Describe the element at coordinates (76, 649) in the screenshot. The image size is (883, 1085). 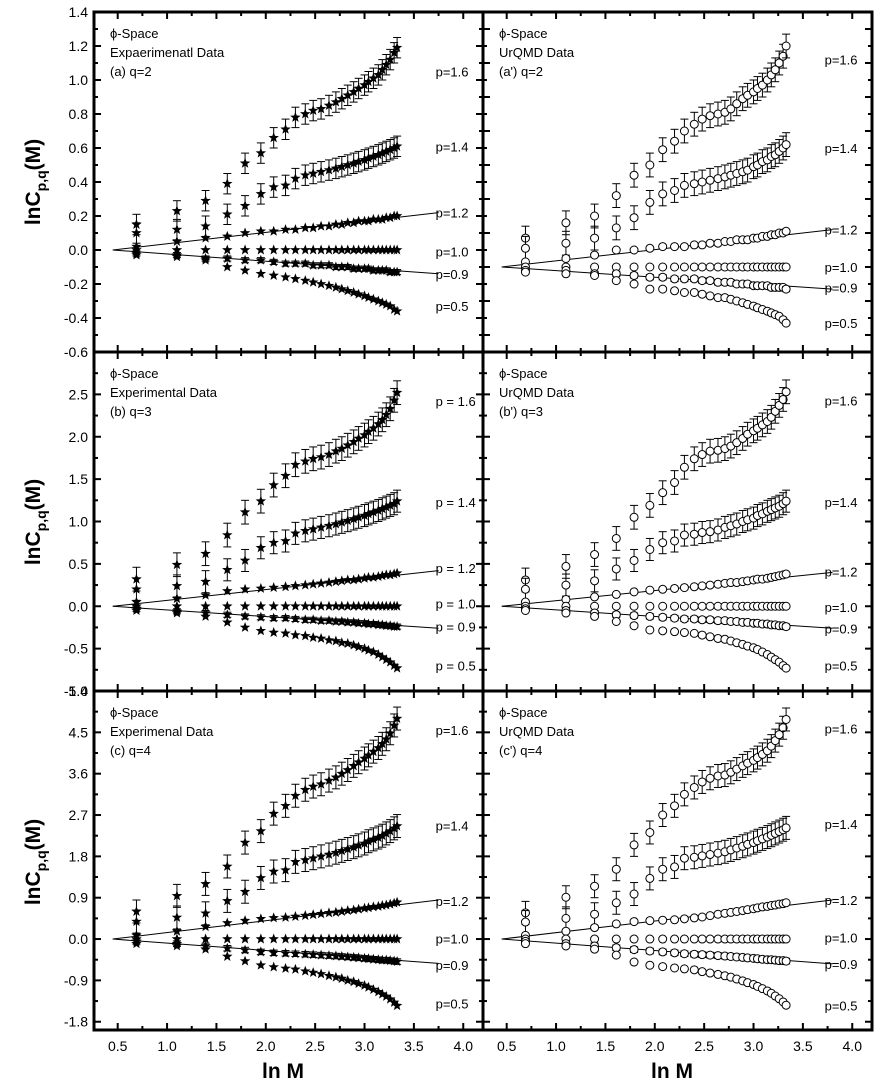
I see `y-tick-label: -0.5` at that location.